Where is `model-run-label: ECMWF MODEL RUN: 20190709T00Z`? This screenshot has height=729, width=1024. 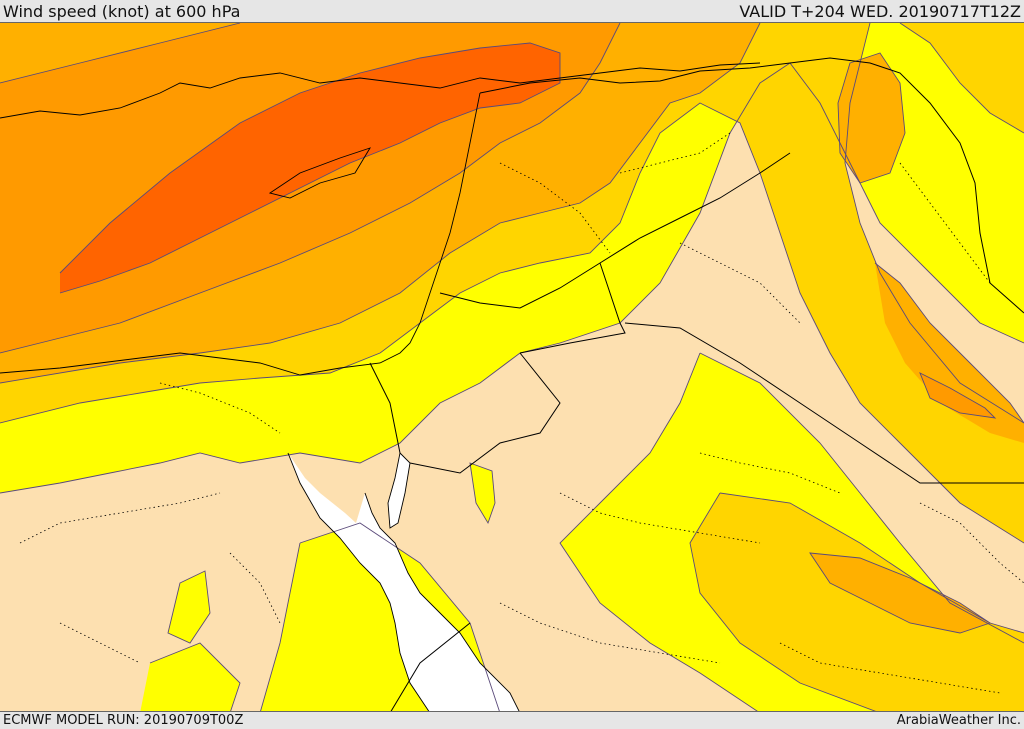
model-run-label: ECMWF MODEL RUN: 20190709T00Z is located at coordinates (123, 720).